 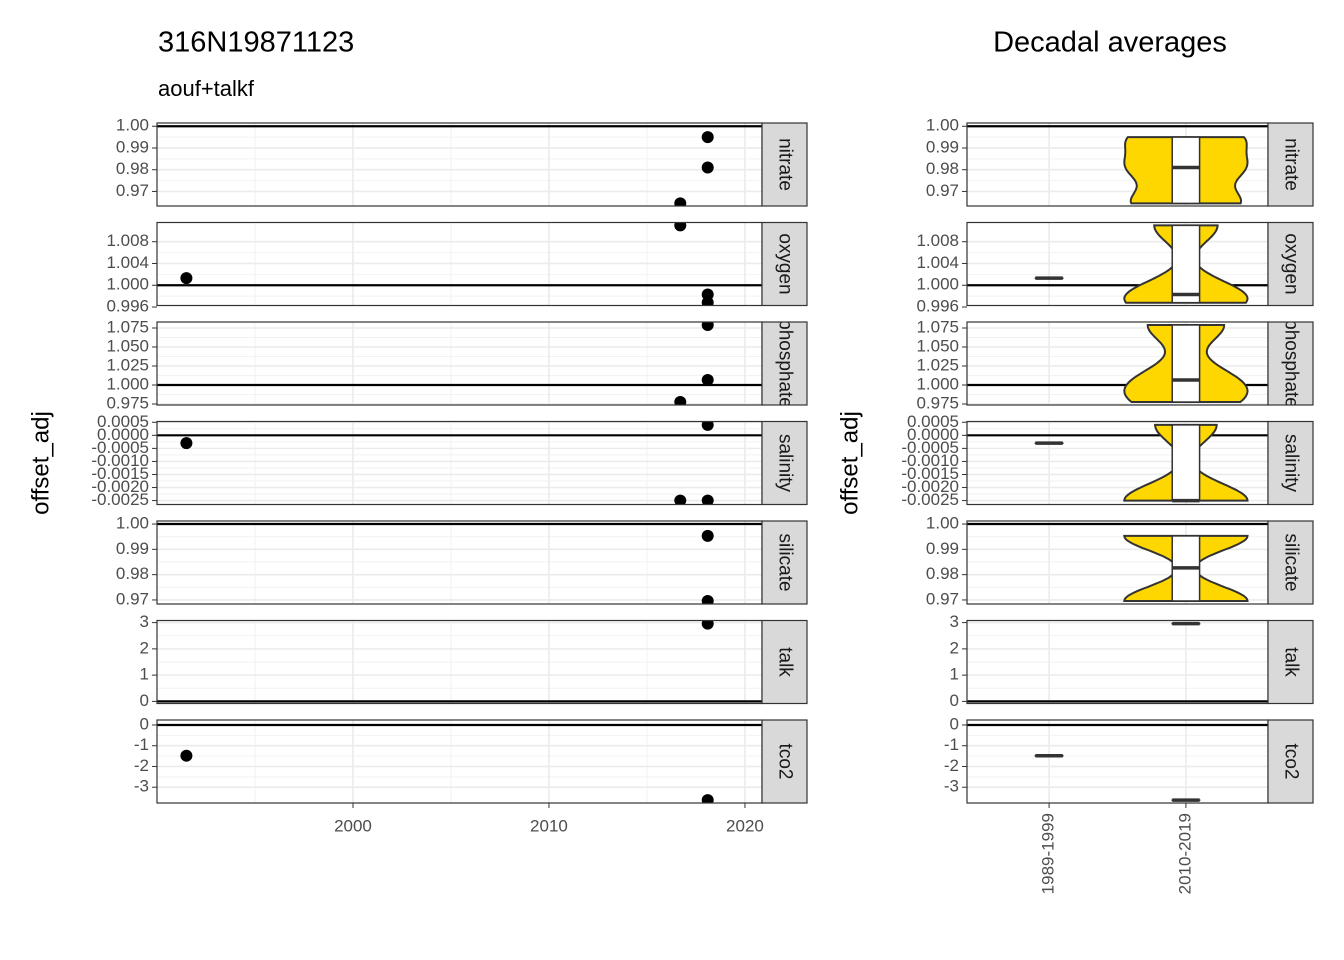 What do you see at coordinates (951, 765) in the screenshot?
I see `y-tick-label: -2` at bounding box center [951, 765].